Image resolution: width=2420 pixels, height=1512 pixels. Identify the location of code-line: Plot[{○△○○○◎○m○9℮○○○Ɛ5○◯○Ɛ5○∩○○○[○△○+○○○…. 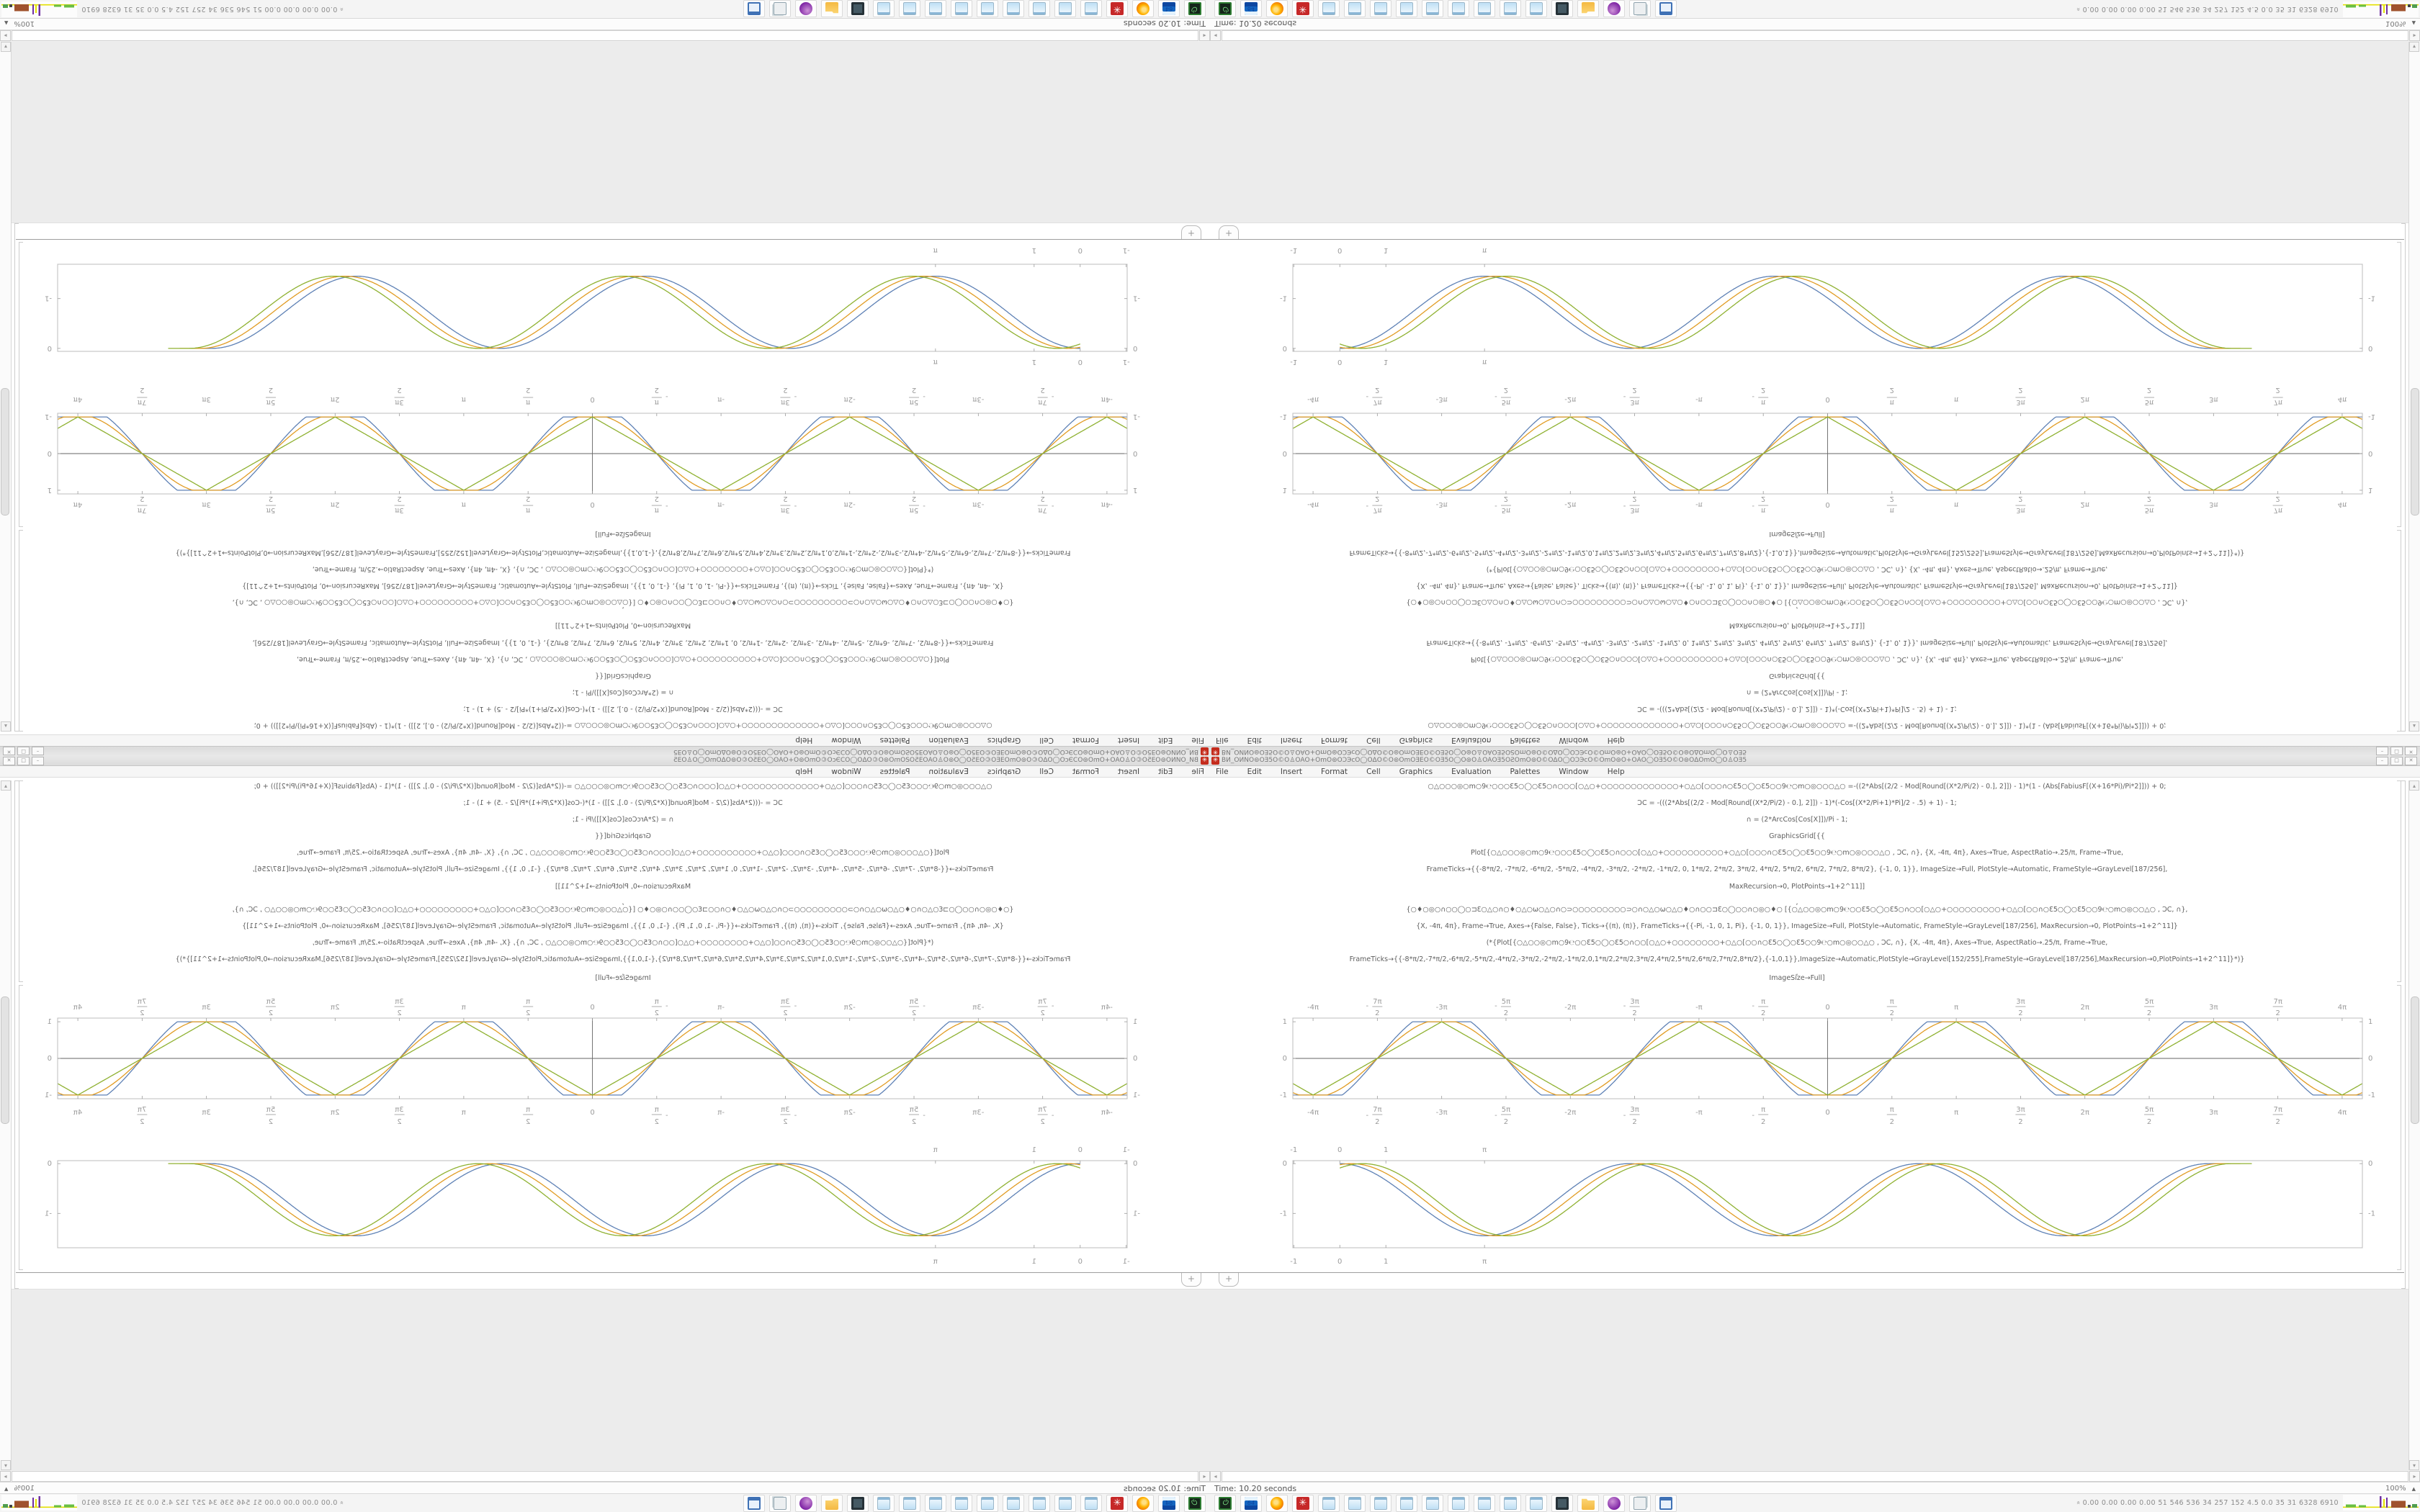
(623, 853).